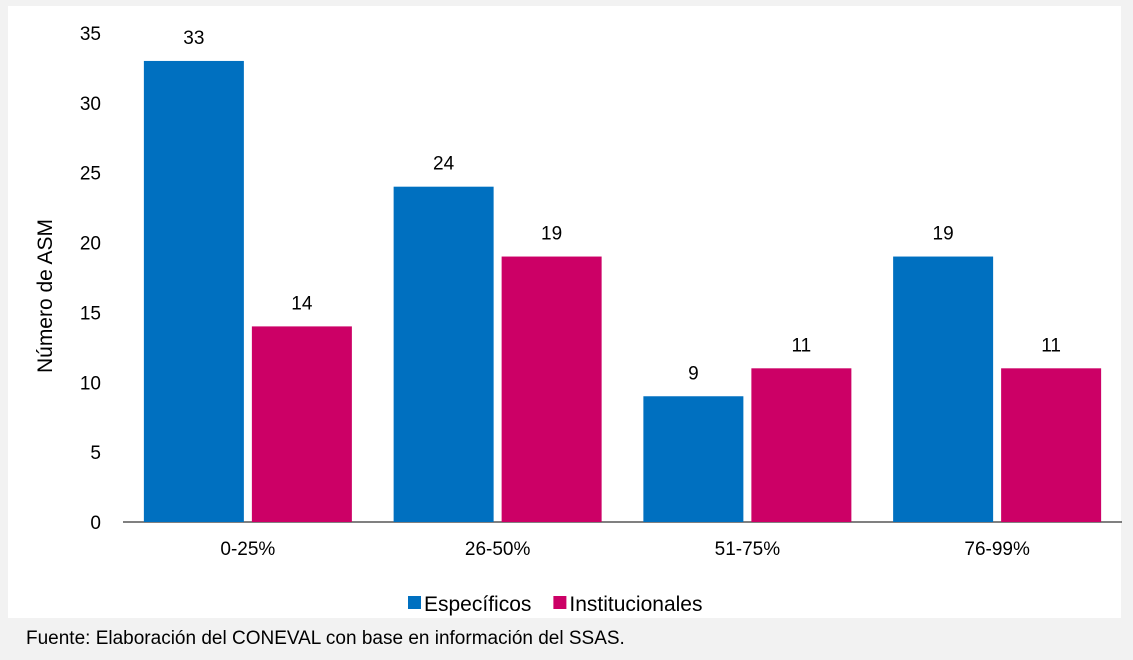  What do you see at coordinates (477, 604) in the screenshot?
I see `legend-label: Específicos` at bounding box center [477, 604].